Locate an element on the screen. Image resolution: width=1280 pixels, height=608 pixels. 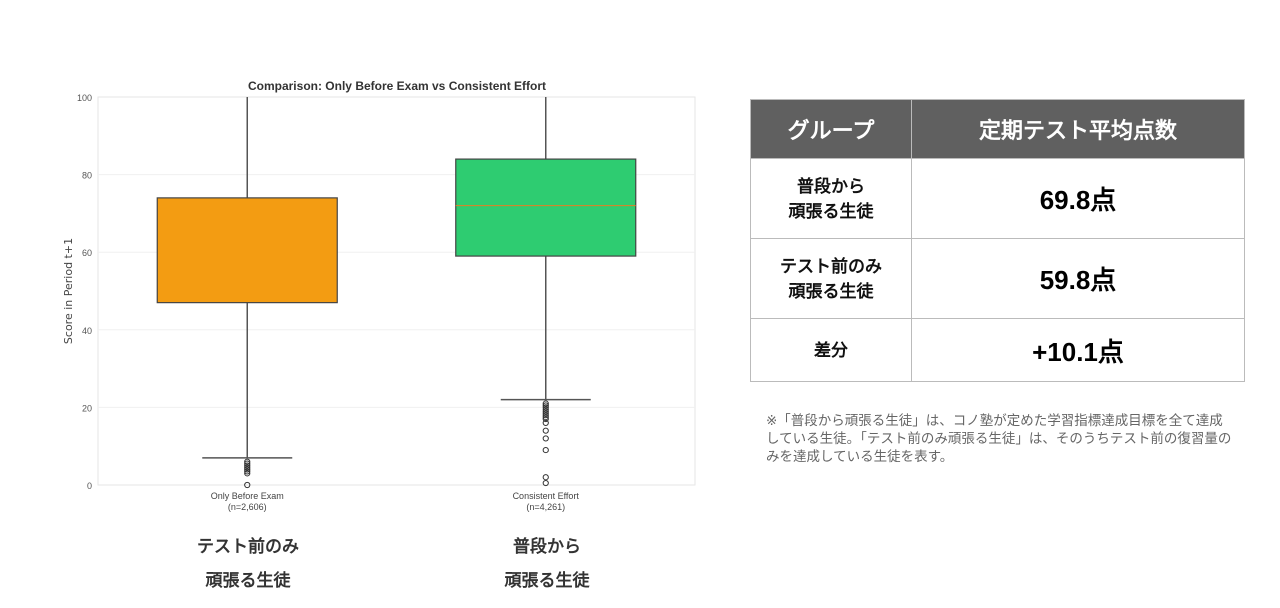
group-cell: 普段から 頑張る生徒 is located at coordinates (831, 198).